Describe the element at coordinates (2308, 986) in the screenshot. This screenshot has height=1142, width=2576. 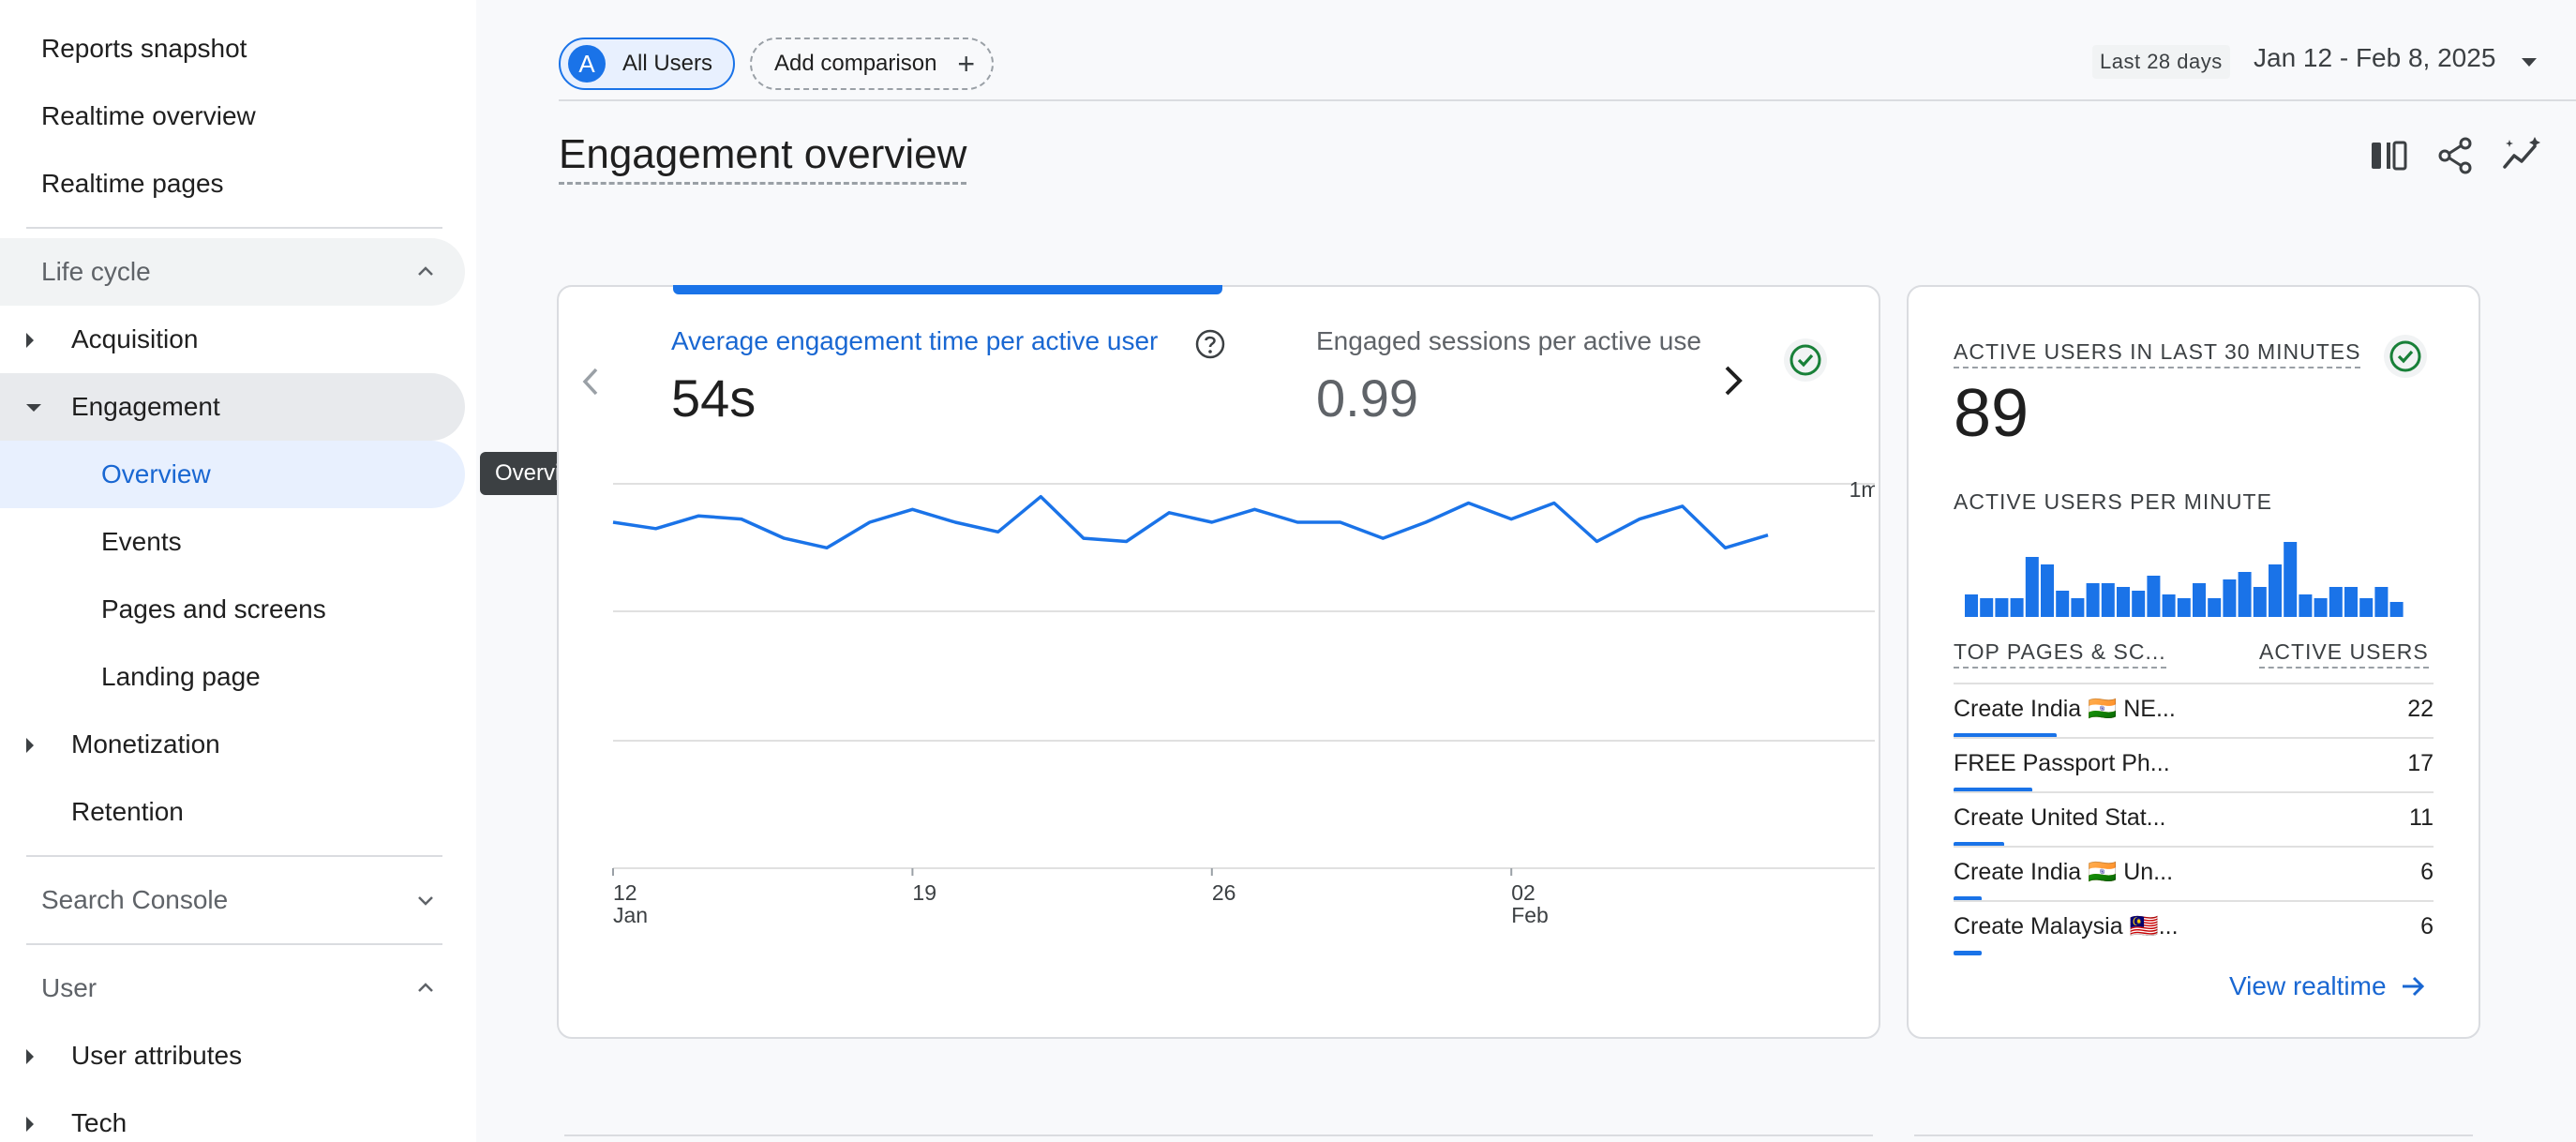
I see `view-realtime-label: View realtime` at that location.